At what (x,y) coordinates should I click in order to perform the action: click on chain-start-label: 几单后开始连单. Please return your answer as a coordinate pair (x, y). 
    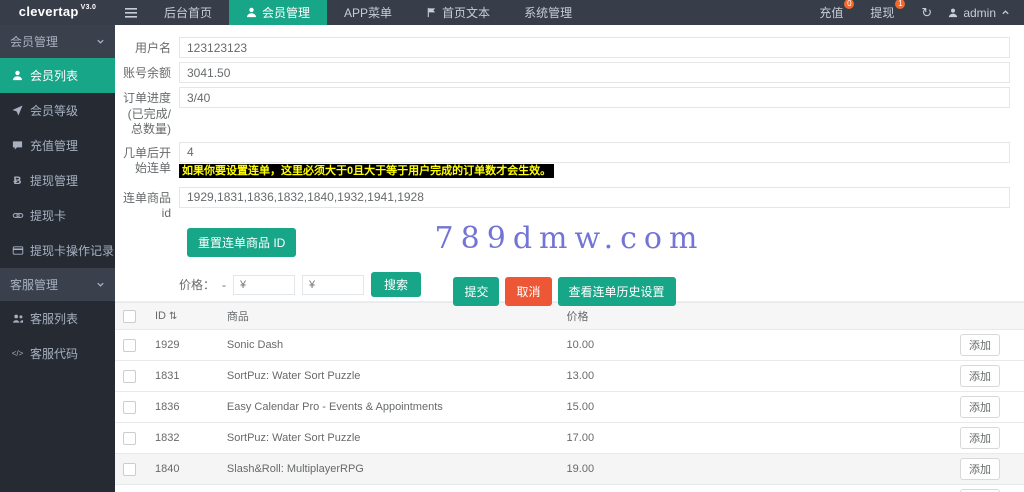
    Looking at the image, I should click on (146, 160).